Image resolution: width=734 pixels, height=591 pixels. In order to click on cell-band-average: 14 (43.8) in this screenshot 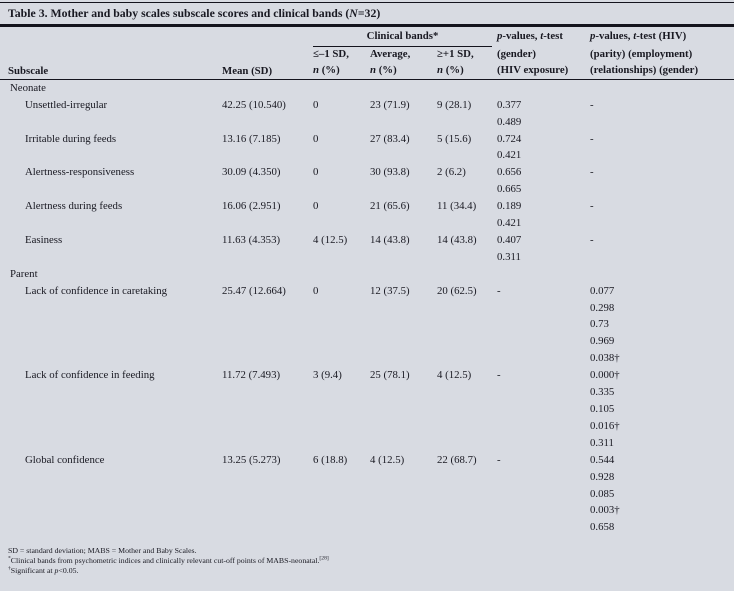, I will do `click(390, 239)`.